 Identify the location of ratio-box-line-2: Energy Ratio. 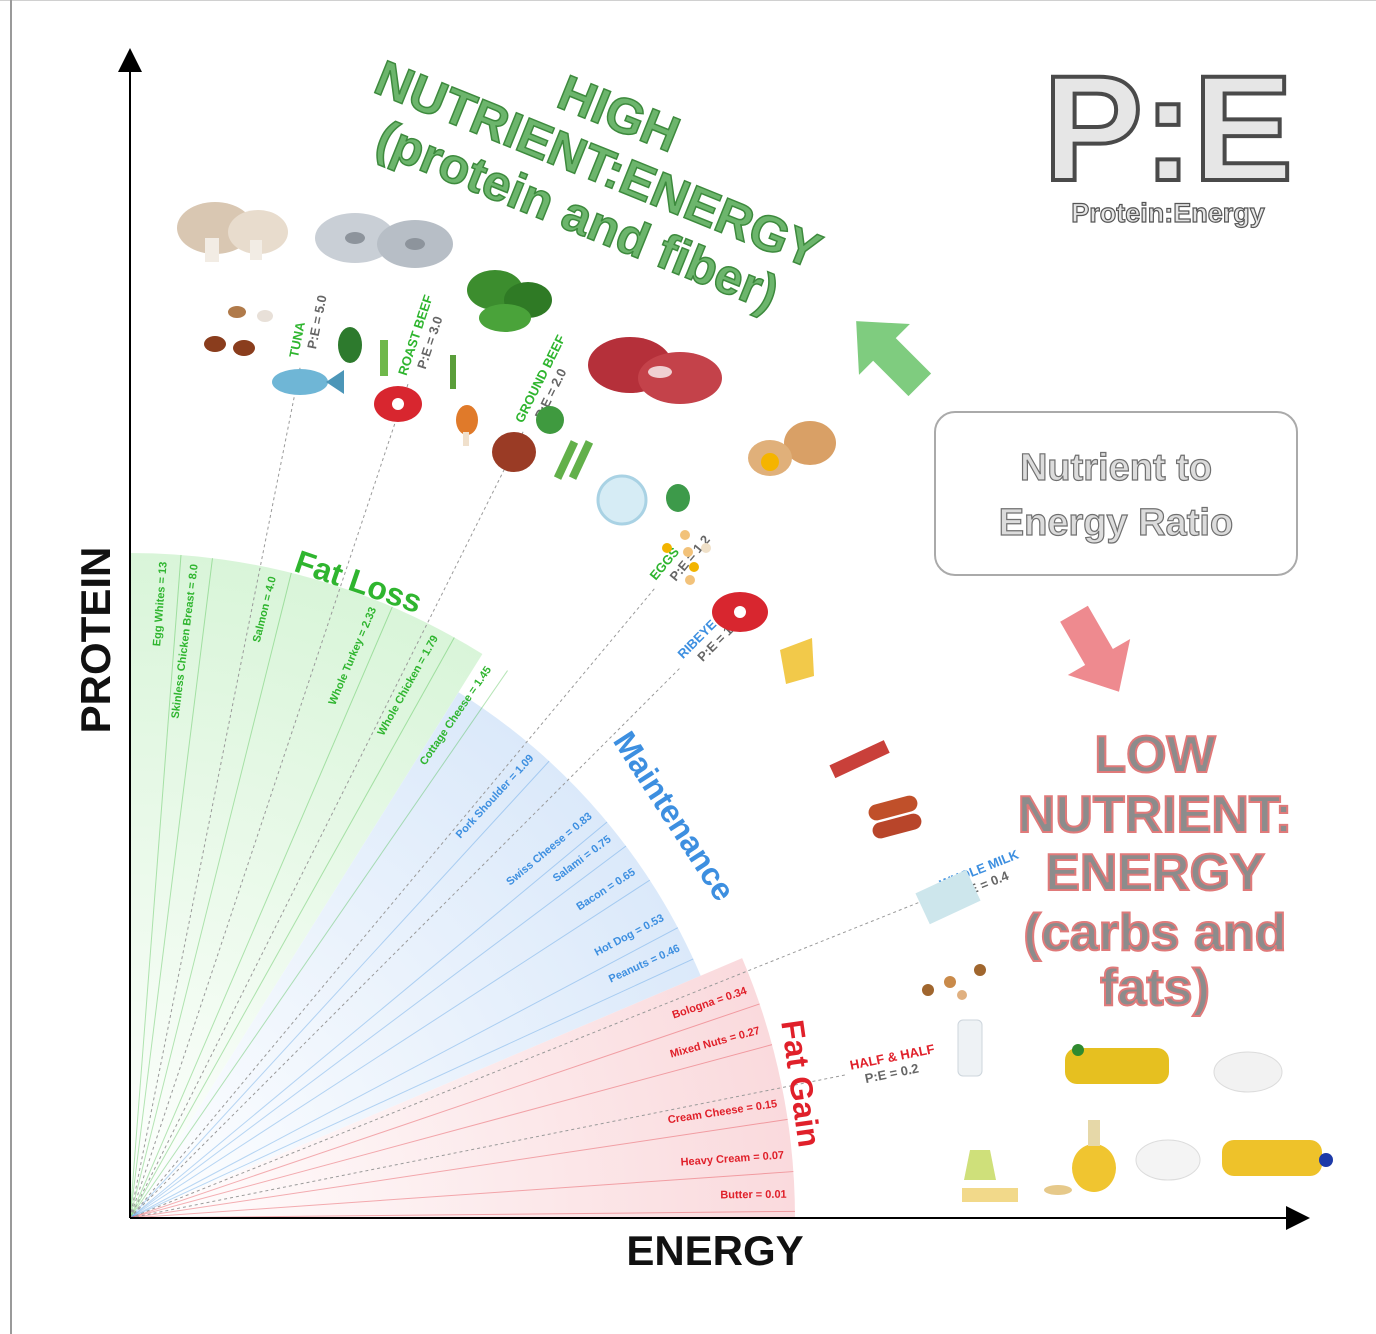
(1116, 523).